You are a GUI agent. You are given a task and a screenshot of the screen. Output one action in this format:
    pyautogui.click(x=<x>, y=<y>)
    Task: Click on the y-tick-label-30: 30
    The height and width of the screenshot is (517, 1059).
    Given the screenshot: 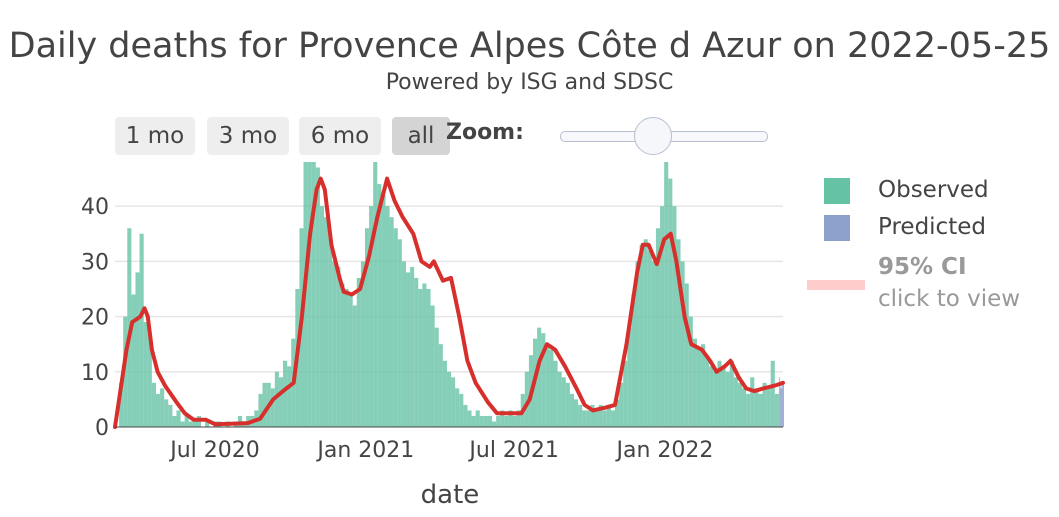 What is the action you would take?
    pyautogui.click(x=95, y=262)
    